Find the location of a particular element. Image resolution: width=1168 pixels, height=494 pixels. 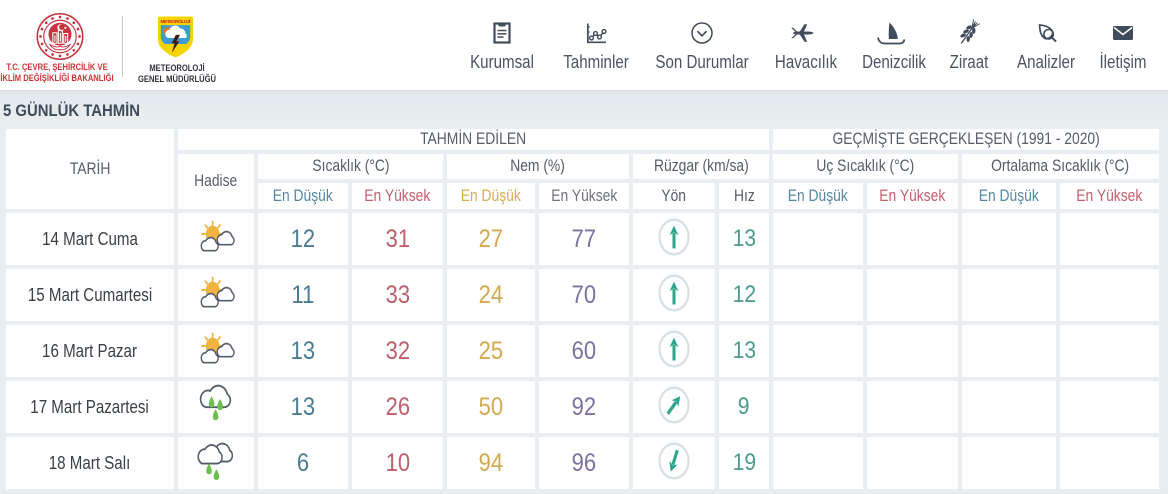

svg-text: METEOROLOJİ is located at coordinates (176, 21).